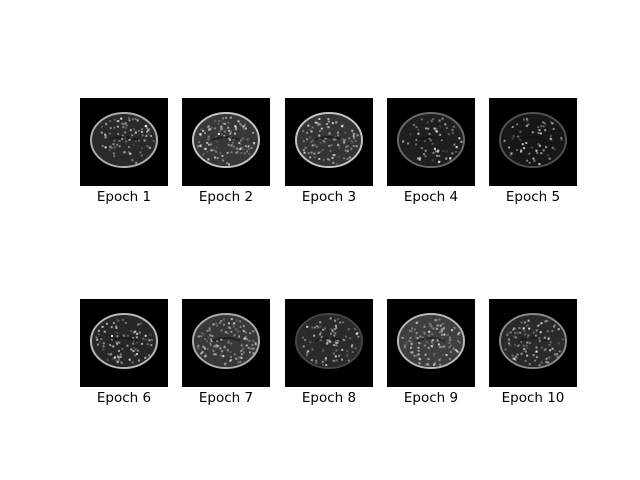 The image size is (640, 480). I want to click on epoch-panel-2: Epoch 2, so click(226, 151).